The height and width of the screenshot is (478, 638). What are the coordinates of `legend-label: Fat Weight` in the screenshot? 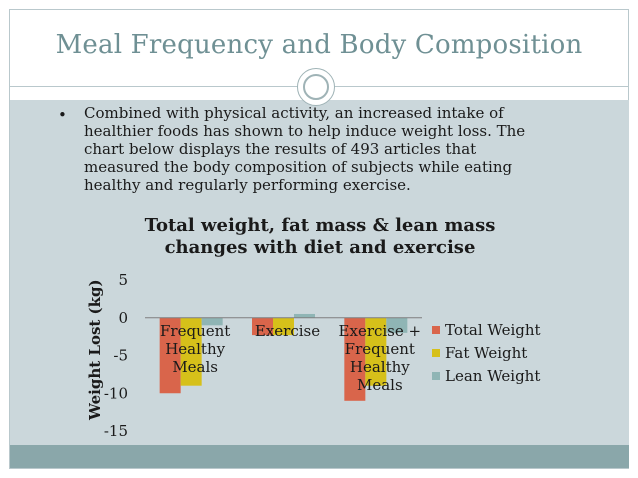 It's located at (486, 353).